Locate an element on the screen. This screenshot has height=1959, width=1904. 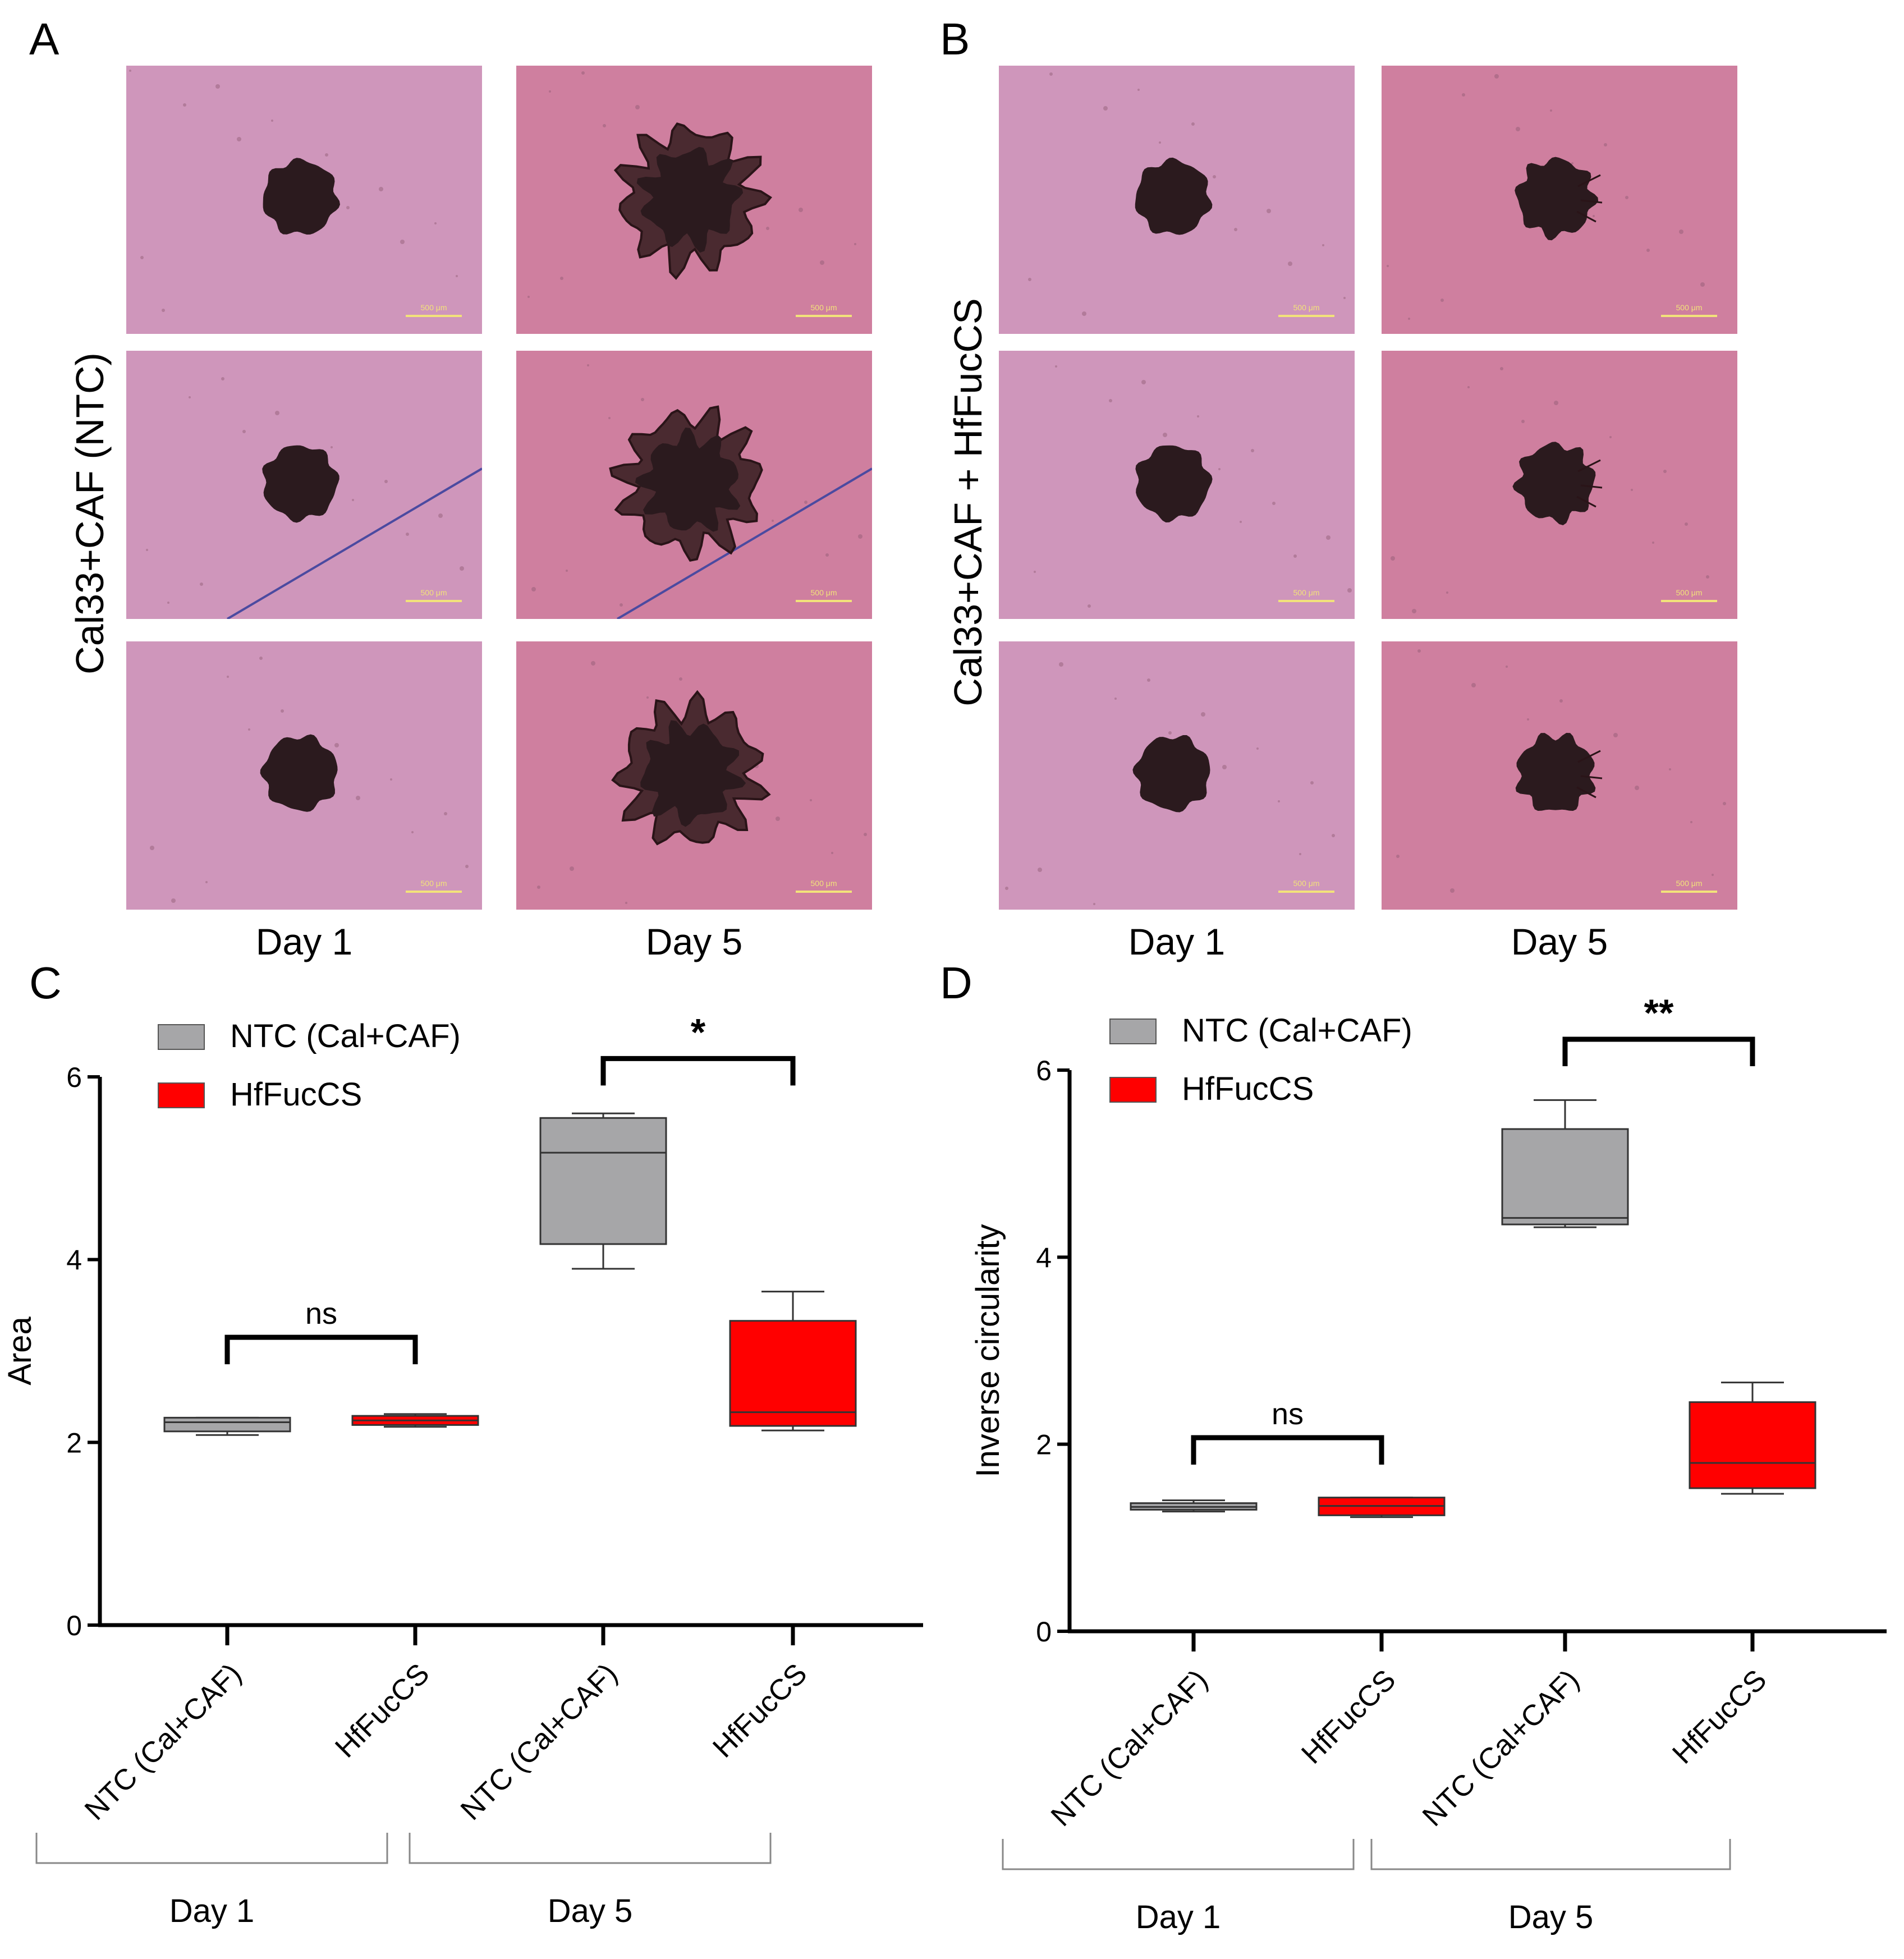
micrograph-b-day1-r3: 500 μm is located at coordinates (1177, 775).